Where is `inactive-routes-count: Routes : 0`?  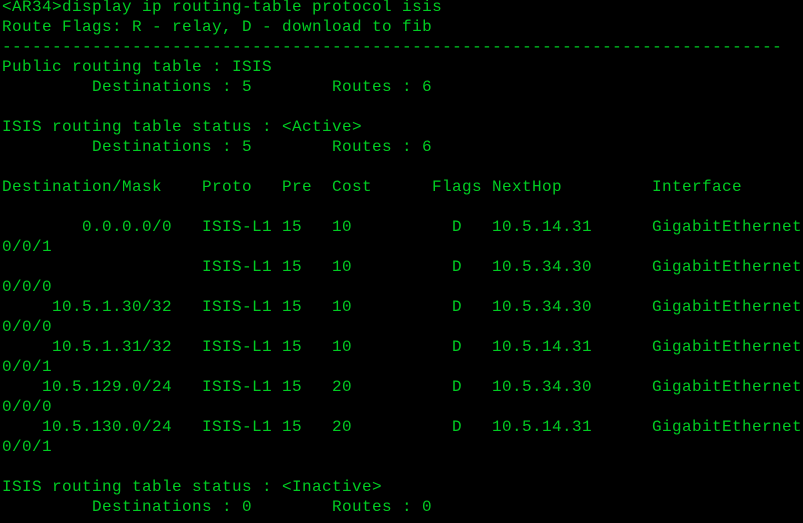 inactive-routes-count: Routes : 0 is located at coordinates (382, 507).